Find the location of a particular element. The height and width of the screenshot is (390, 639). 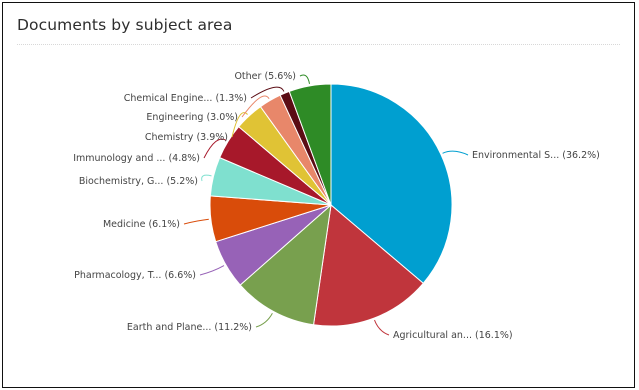

pie-slice-label: Immunology and ... (4.8%) is located at coordinates (136, 158).